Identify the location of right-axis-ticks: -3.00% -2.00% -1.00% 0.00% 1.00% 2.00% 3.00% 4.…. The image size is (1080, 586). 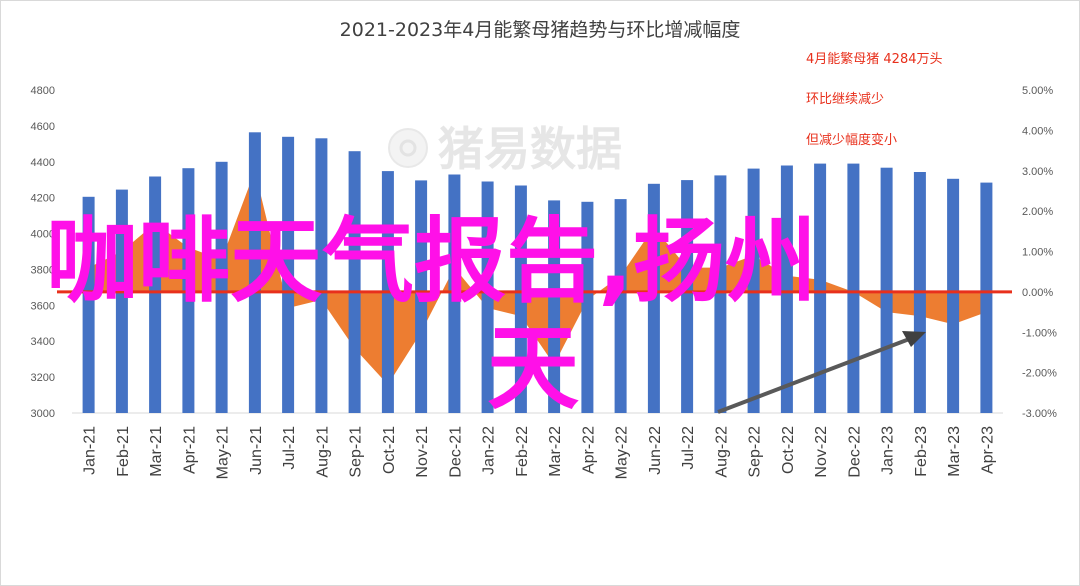
(1039, 252).